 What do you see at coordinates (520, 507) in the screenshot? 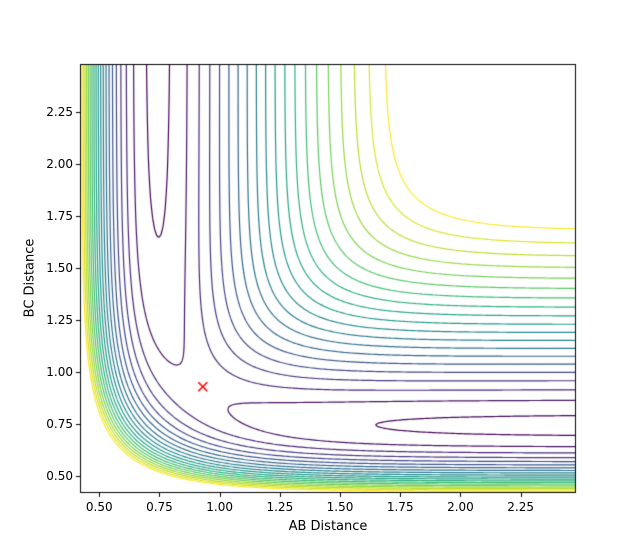
I see `x-tick-label: 2.25` at bounding box center [520, 507].